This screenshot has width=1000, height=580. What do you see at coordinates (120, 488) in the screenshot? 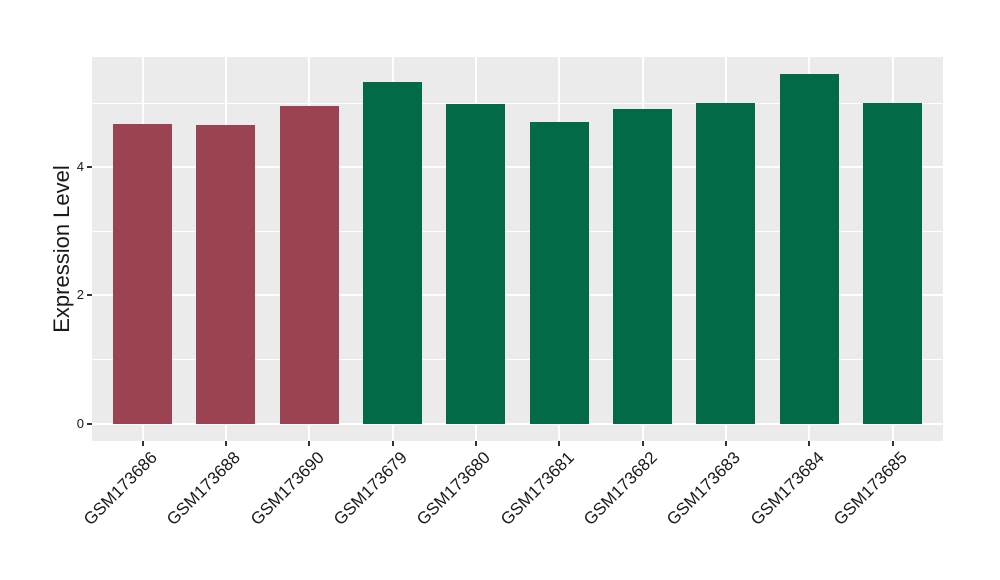
I see `x-tick-label: GSM173686` at bounding box center [120, 488].